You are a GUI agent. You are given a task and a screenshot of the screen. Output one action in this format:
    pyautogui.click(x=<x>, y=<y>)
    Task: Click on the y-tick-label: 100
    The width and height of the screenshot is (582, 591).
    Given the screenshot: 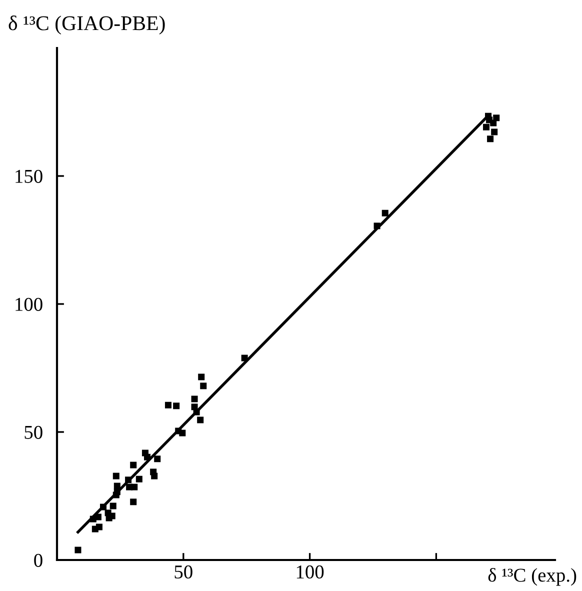 What is the action you would take?
    pyautogui.click(x=29, y=304)
    